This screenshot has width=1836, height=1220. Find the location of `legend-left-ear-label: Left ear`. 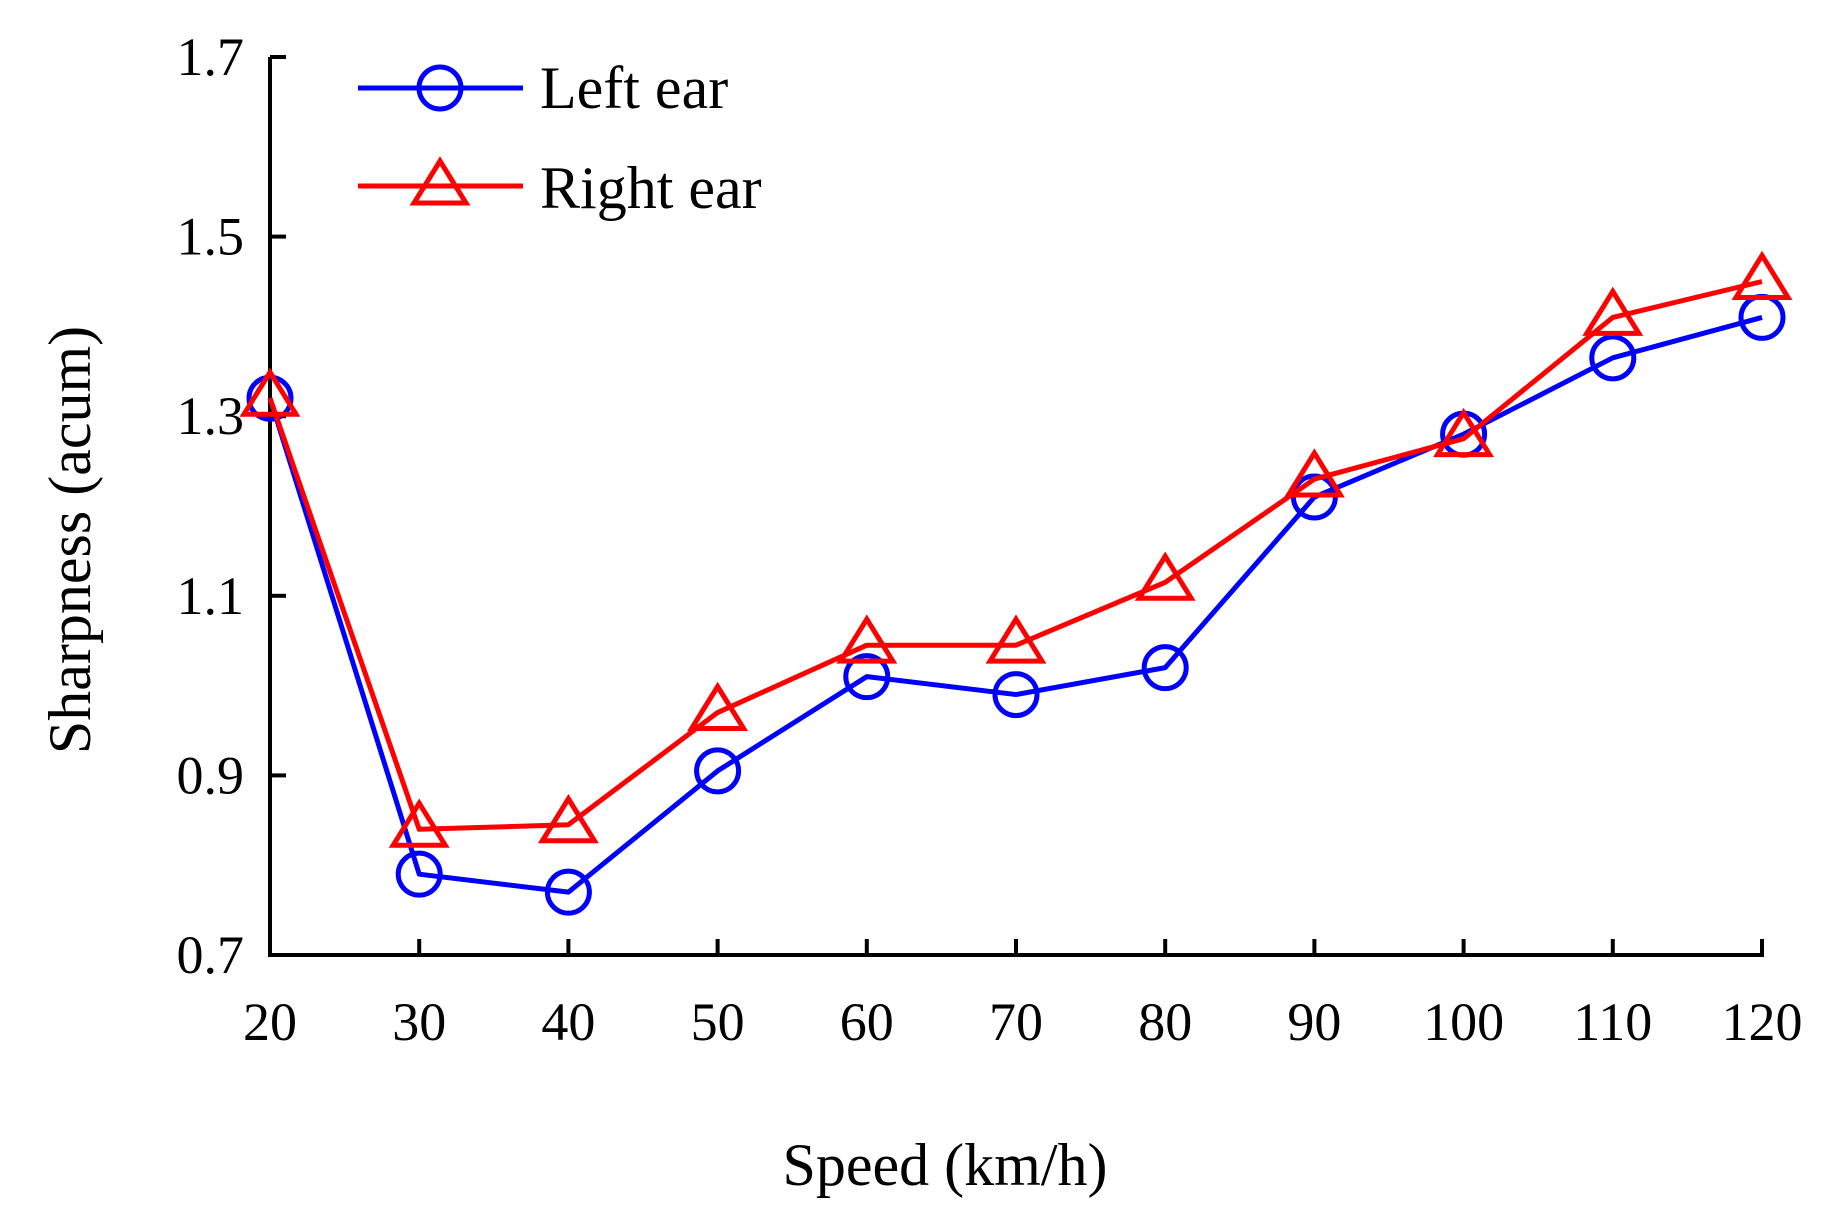

legend-left-ear-label: Left ear is located at coordinates (634, 88).